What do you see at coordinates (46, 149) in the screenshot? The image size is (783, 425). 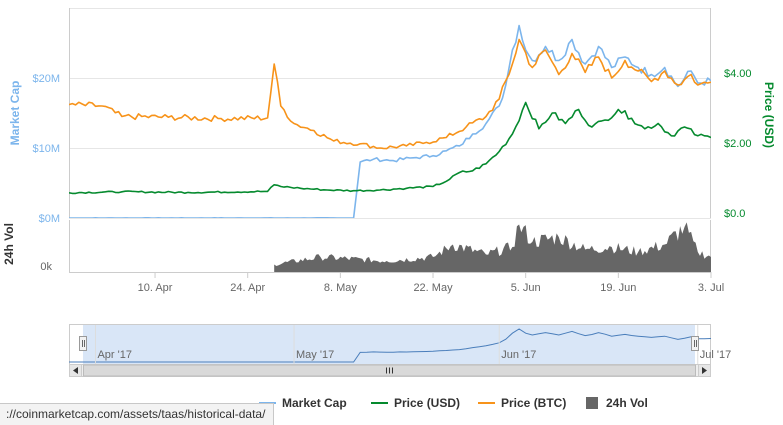 I see `left-tick-1: $10M` at bounding box center [46, 149].